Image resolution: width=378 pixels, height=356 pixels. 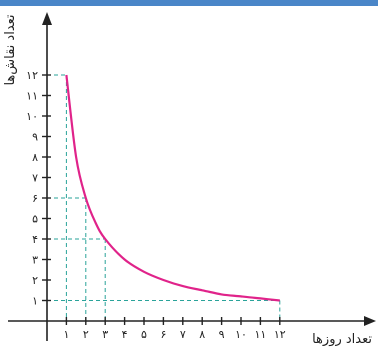 What do you see at coordinates (260, 334) in the screenshot?
I see `x-tick-label: ۱۱` at bounding box center [260, 334].